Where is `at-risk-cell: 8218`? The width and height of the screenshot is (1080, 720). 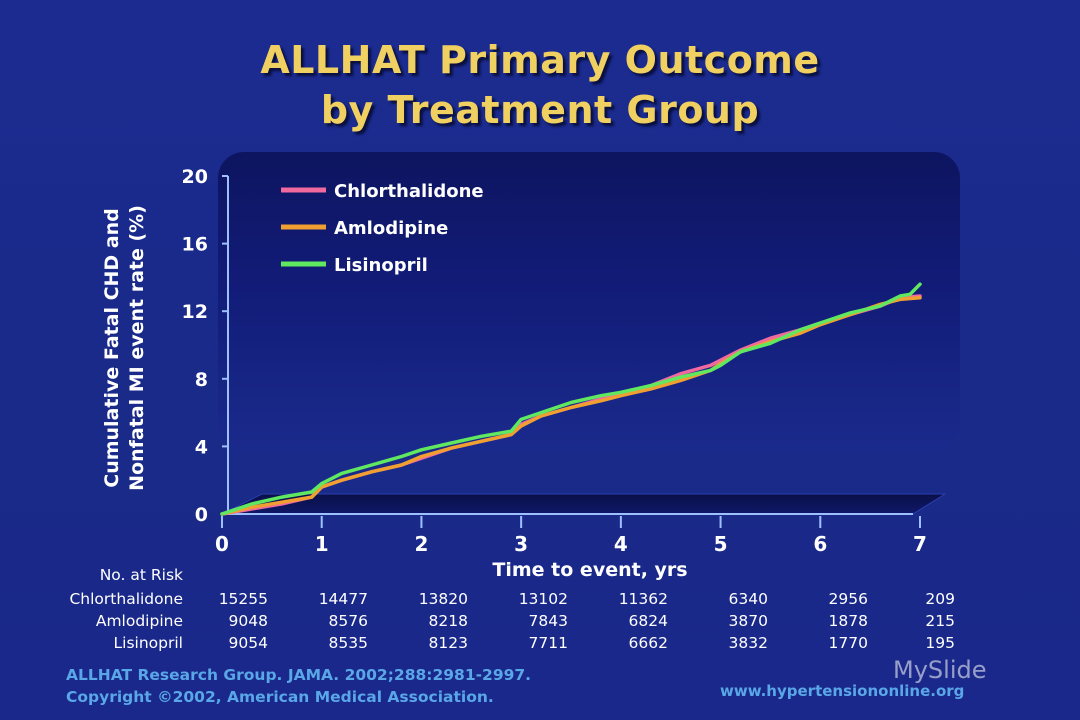 at-risk-cell: 8218 is located at coordinates (448, 621).